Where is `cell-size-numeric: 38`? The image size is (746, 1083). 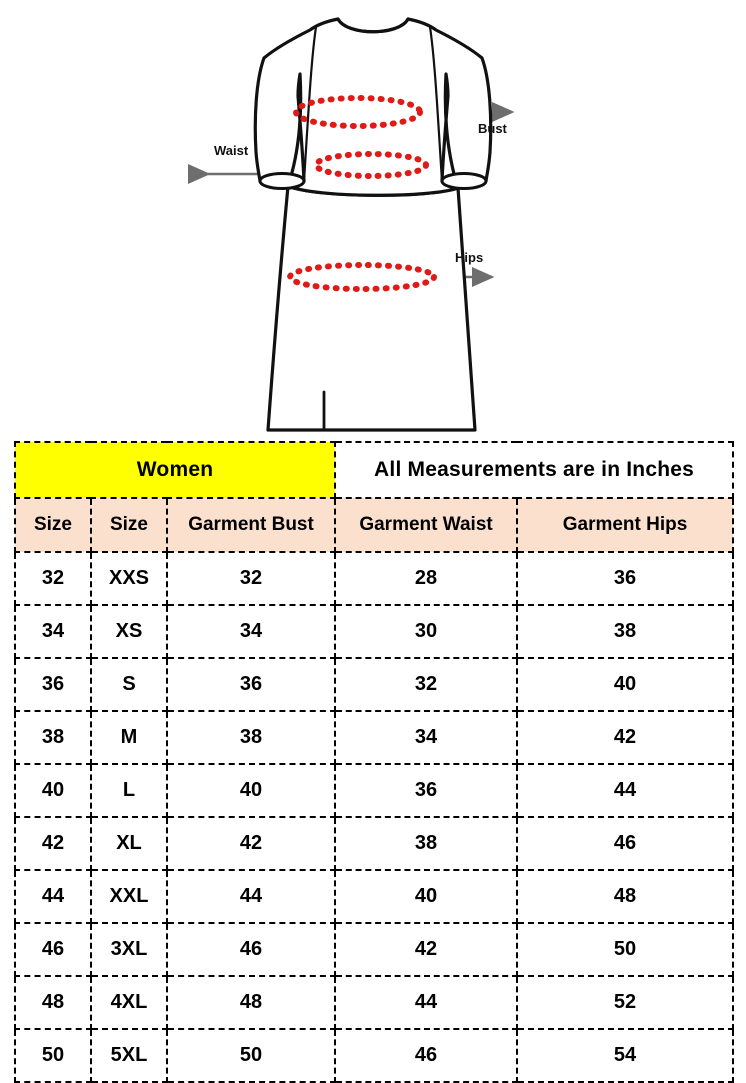
cell-size-numeric: 38 is located at coordinates (53, 737).